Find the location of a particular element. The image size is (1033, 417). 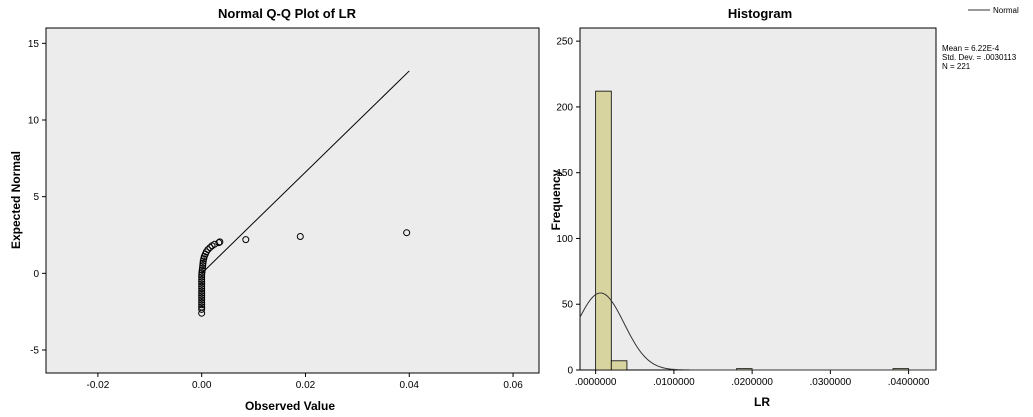

histogram-x-tick-label: .0400000 is located at coordinates (909, 382).